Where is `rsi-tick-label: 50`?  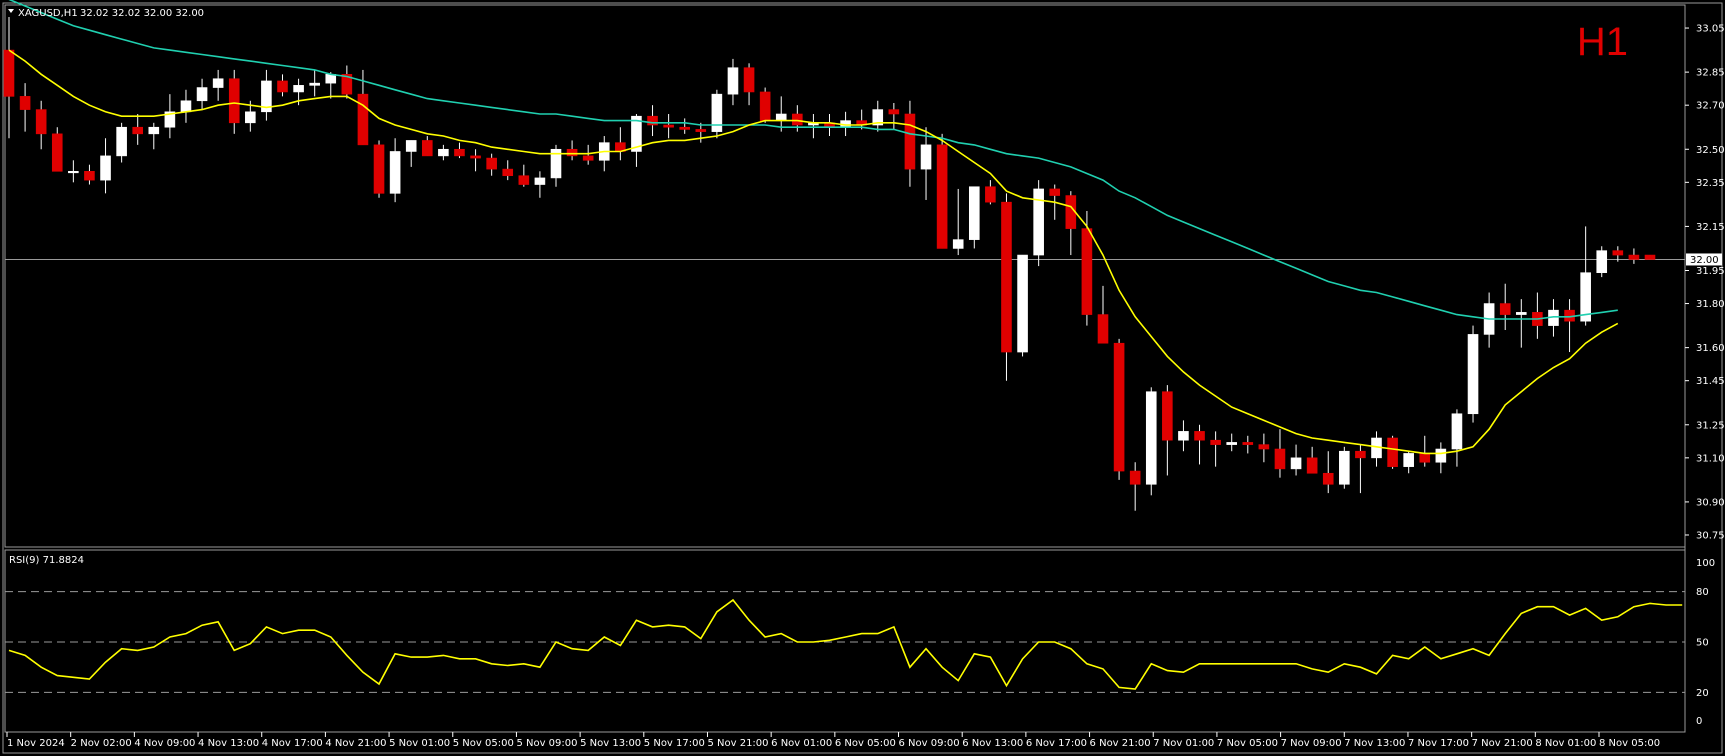 rsi-tick-label: 50 is located at coordinates (1702, 643).